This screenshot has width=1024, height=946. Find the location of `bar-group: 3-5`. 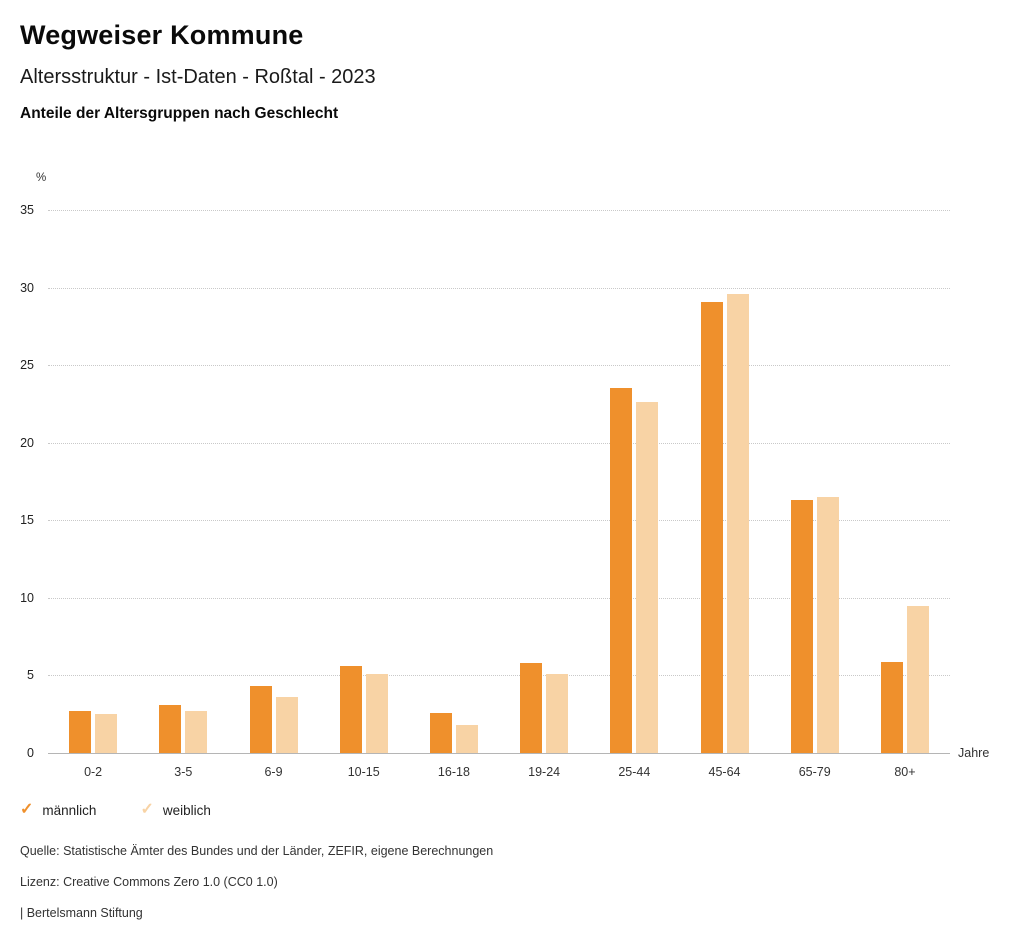

bar-group: 3-5 is located at coordinates (183, 494).